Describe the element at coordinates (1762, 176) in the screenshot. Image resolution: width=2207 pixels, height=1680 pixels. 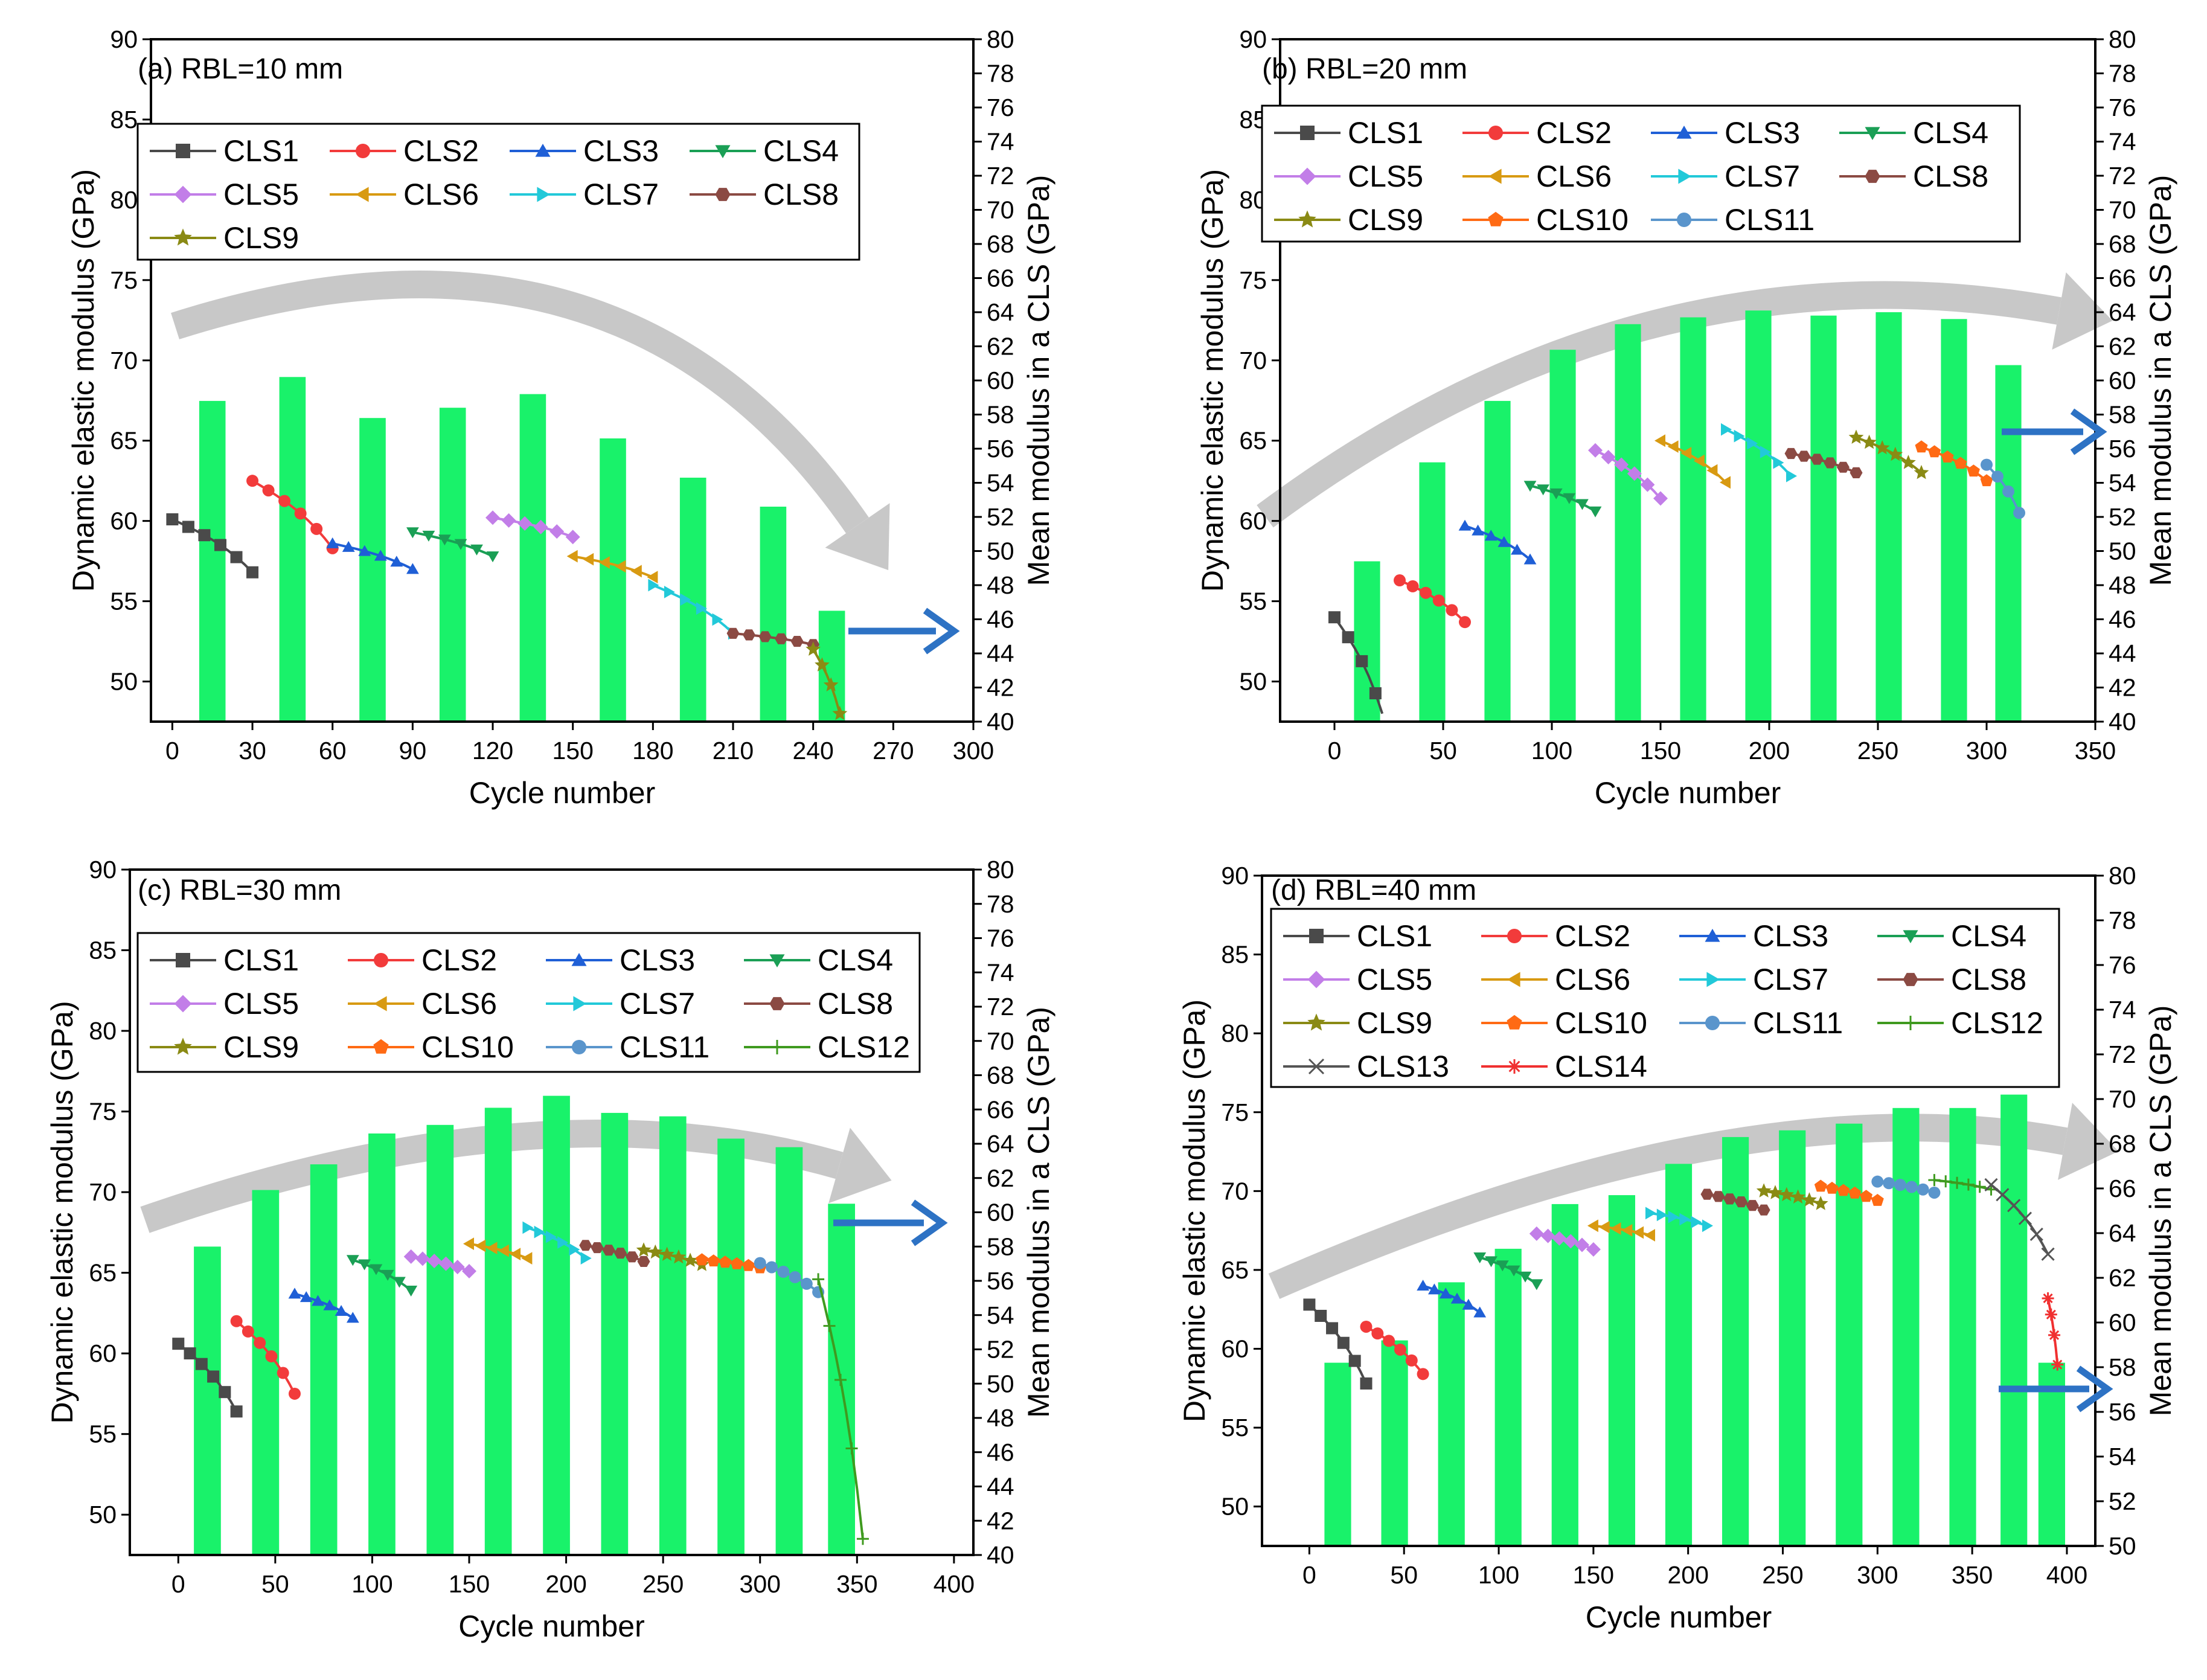
I see `legend-label: CLS7` at that location.